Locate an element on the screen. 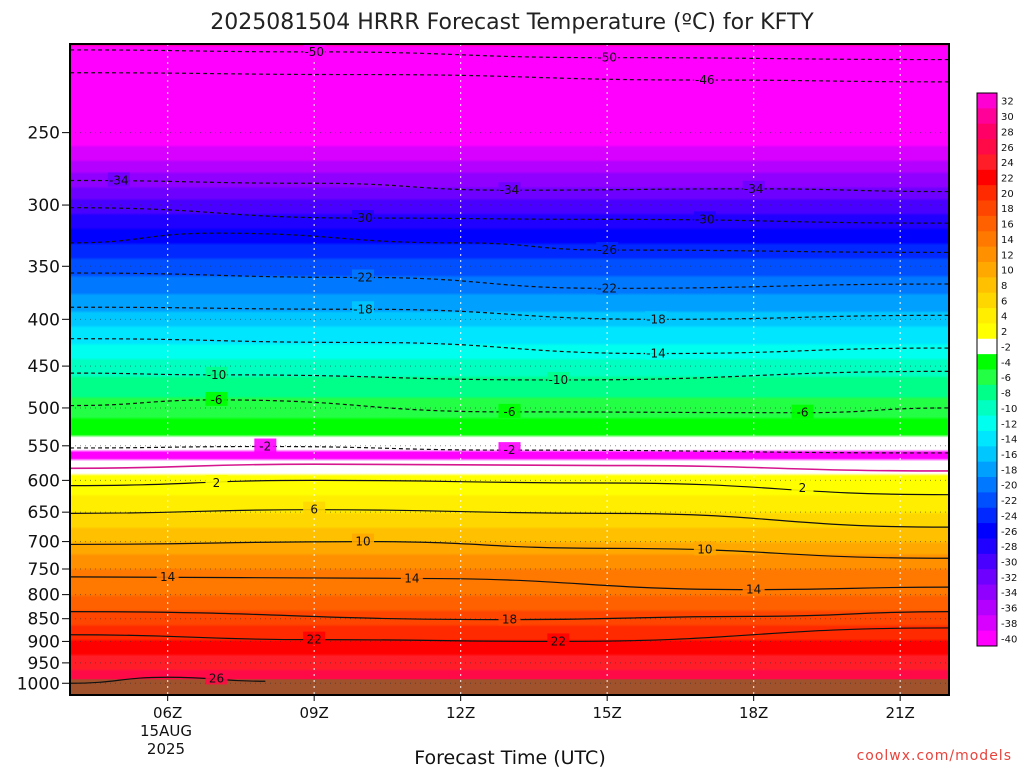 The width and height of the screenshot is (1024, 768). contour-line-m22 is located at coordinates (509, 280).